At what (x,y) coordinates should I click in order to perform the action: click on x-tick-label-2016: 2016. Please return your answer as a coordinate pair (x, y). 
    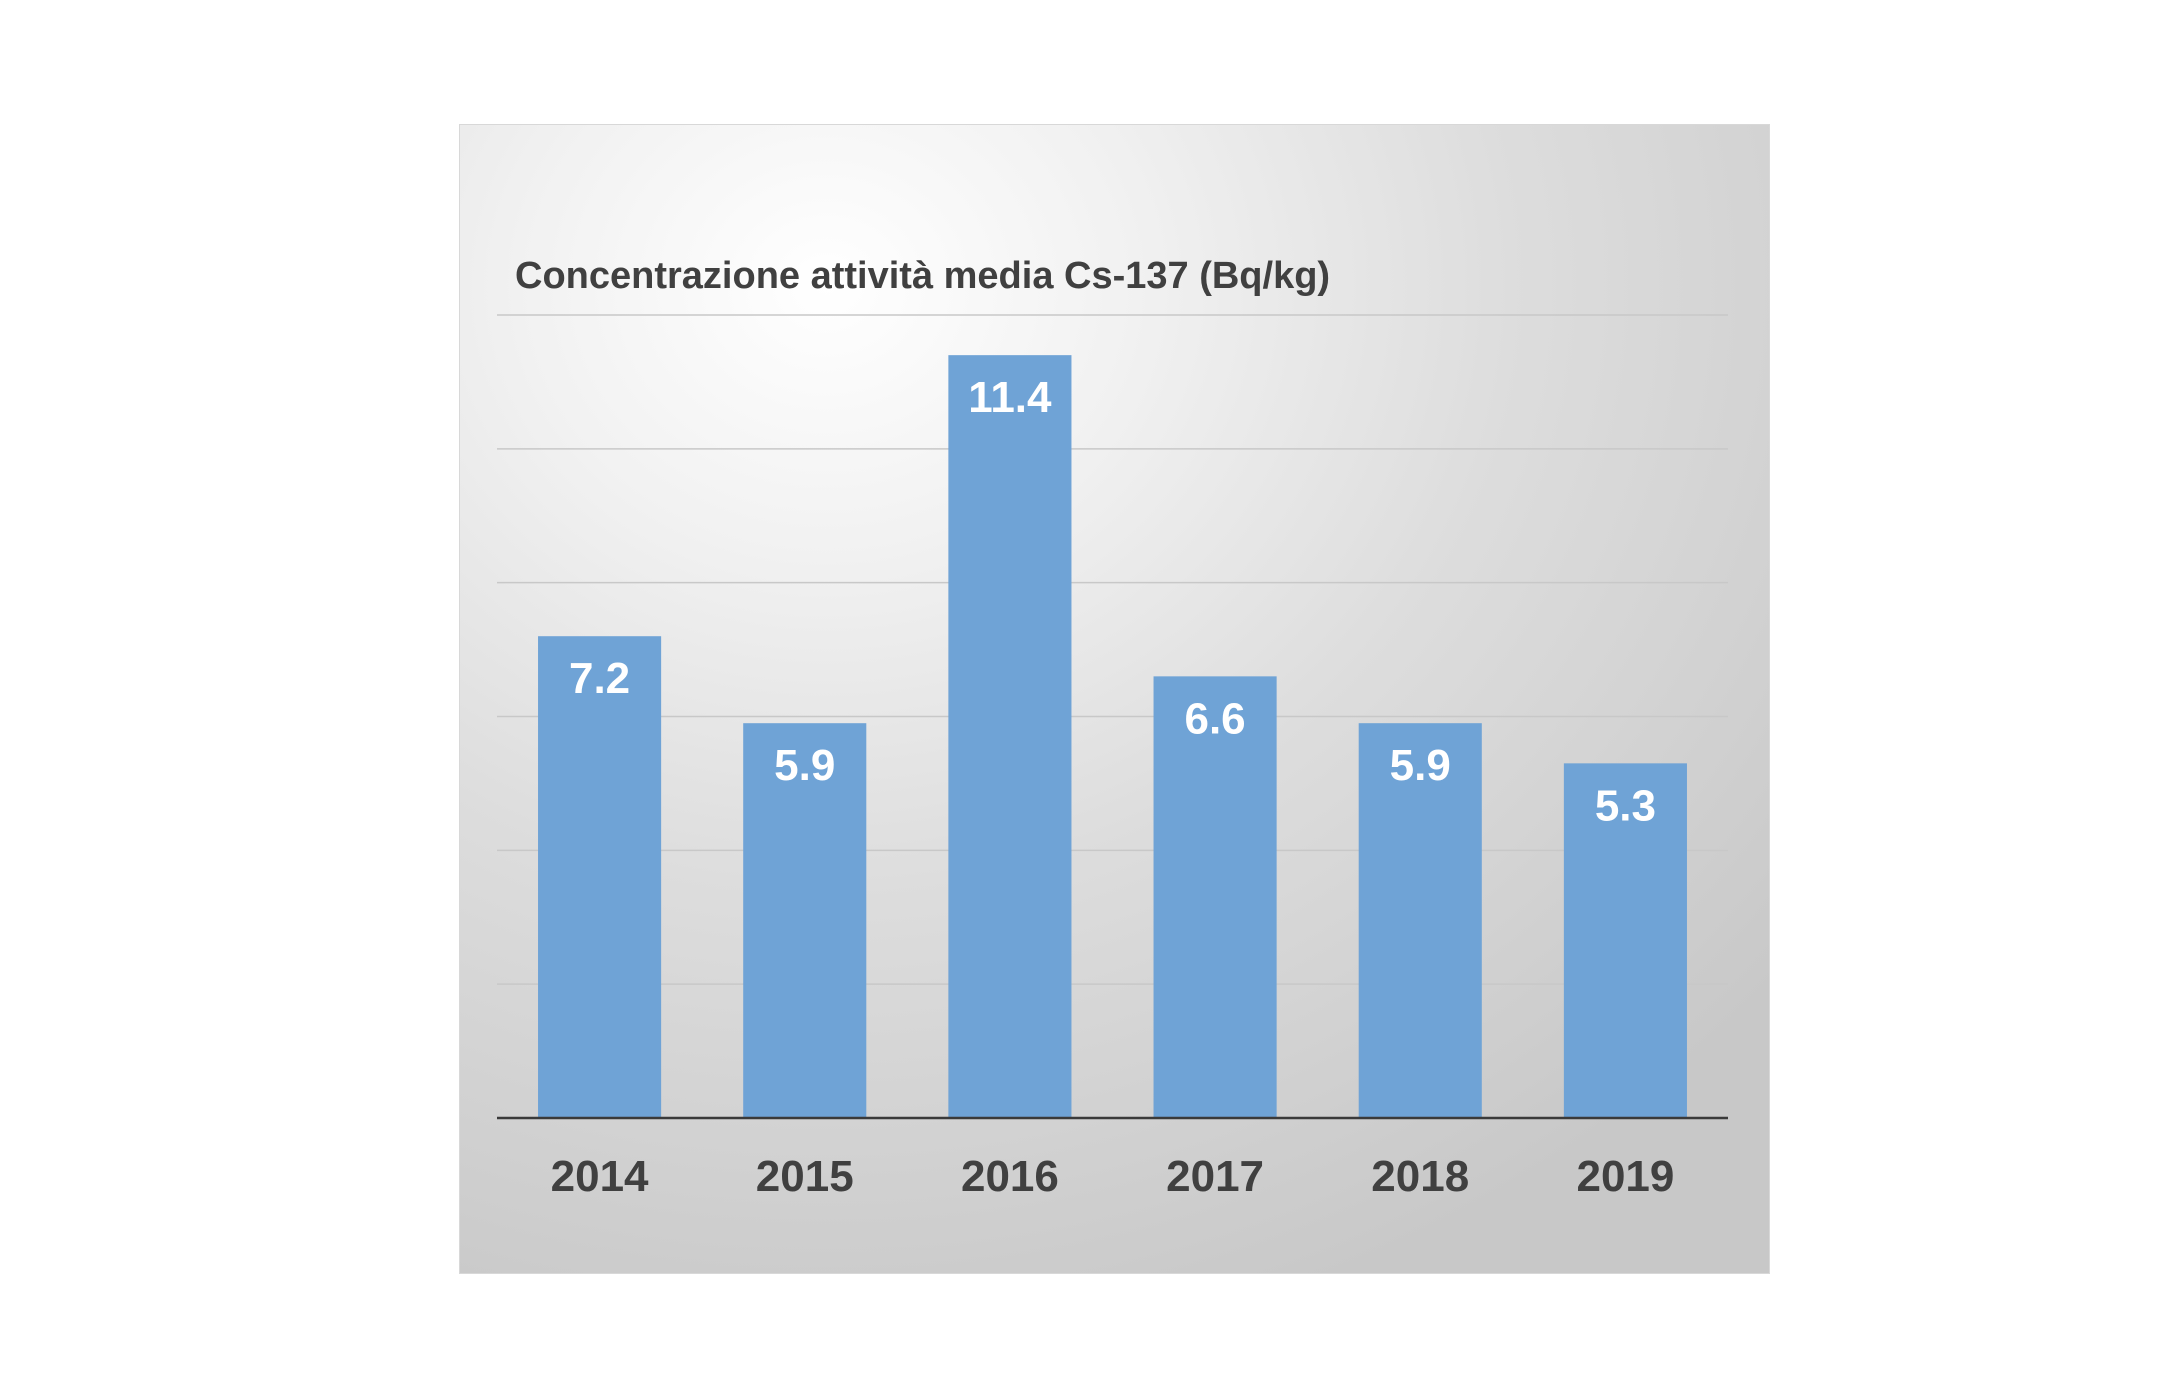
    Looking at the image, I should click on (1010, 1176).